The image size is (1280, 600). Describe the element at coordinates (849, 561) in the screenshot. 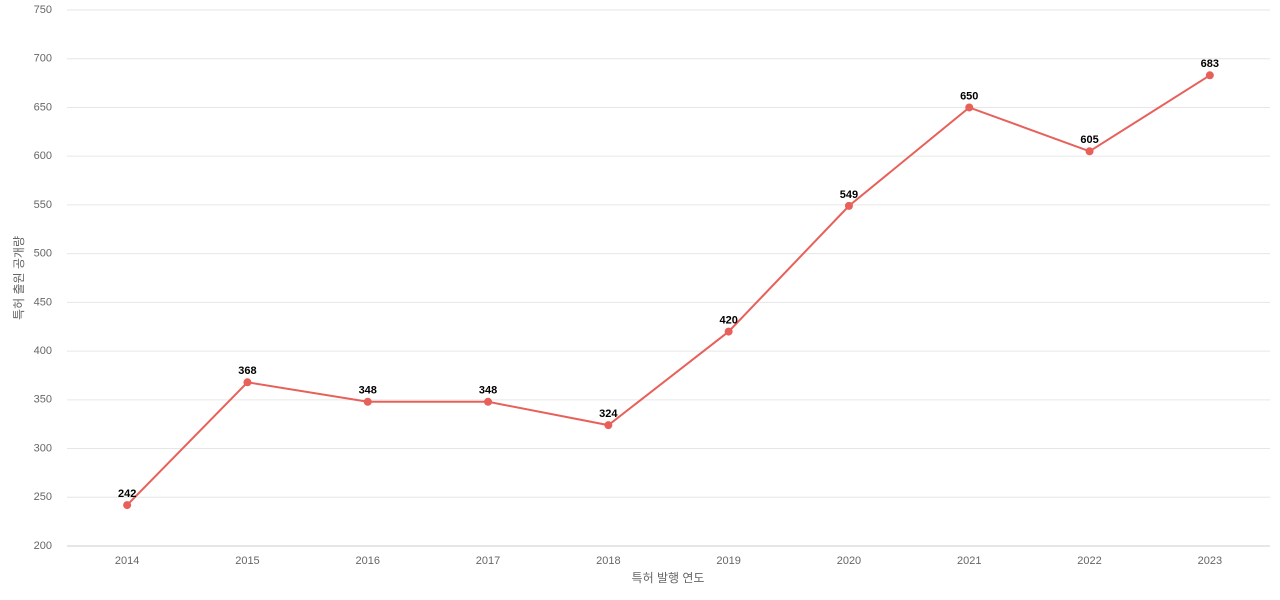

I see `x-tick-label: 2020` at that location.